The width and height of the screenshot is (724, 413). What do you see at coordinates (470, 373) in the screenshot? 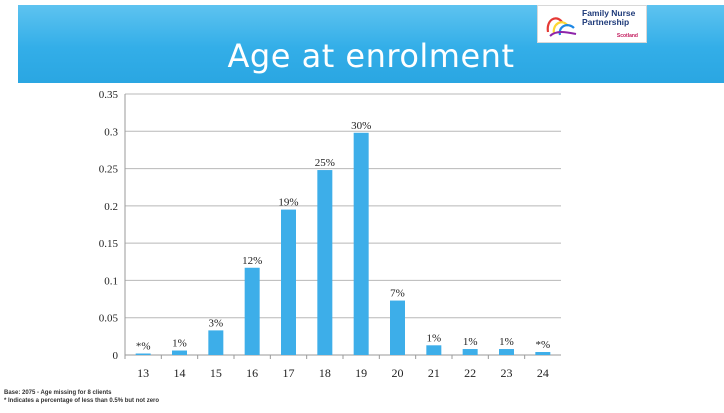
I see `x-tick-label: 22` at bounding box center [470, 373].